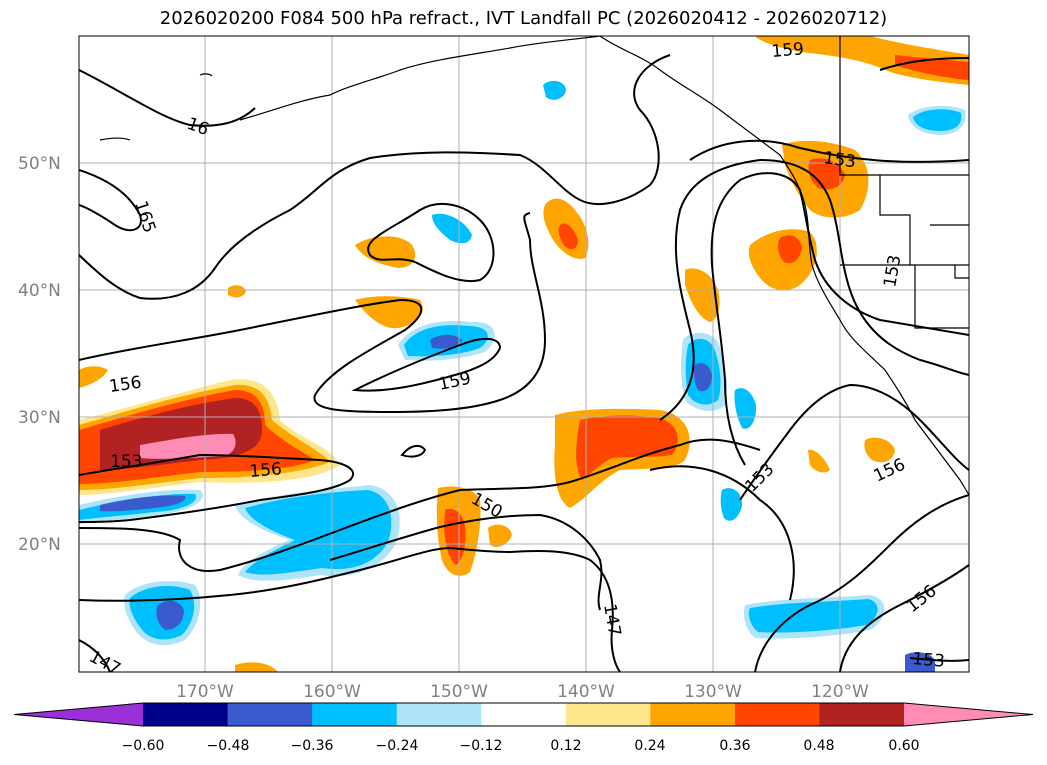  Describe the element at coordinates (143, 746) in the screenshot. I see `colorbar-tick-label: −0.60` at that location.